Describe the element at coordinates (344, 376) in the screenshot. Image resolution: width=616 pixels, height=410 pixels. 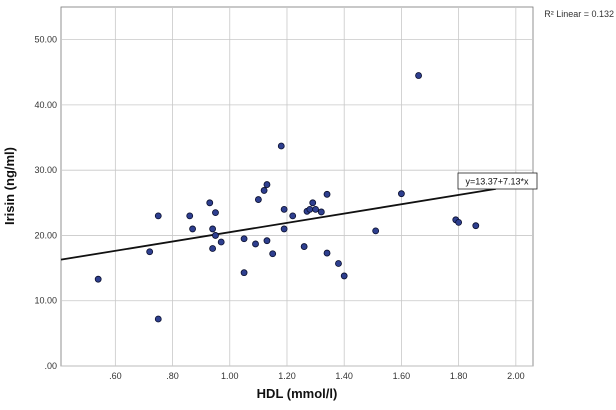
I see `x-tick-label: 1.40` at that location.